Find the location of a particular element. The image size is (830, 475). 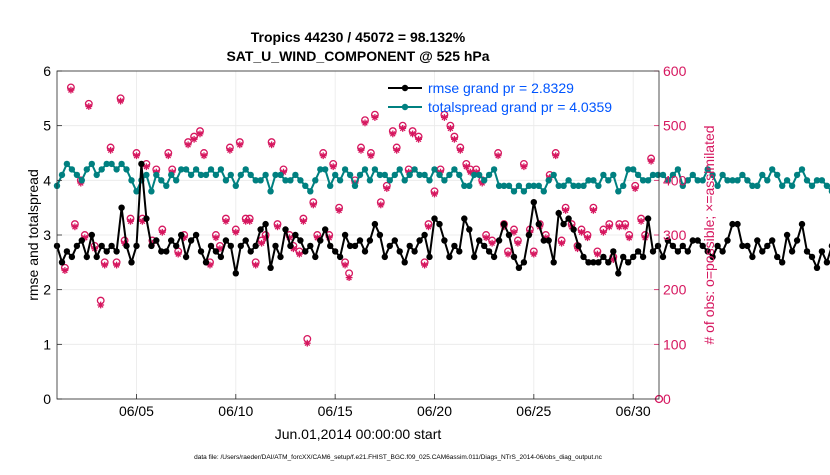

y2-tick-label: 500 is located at coordinates (675, 126).